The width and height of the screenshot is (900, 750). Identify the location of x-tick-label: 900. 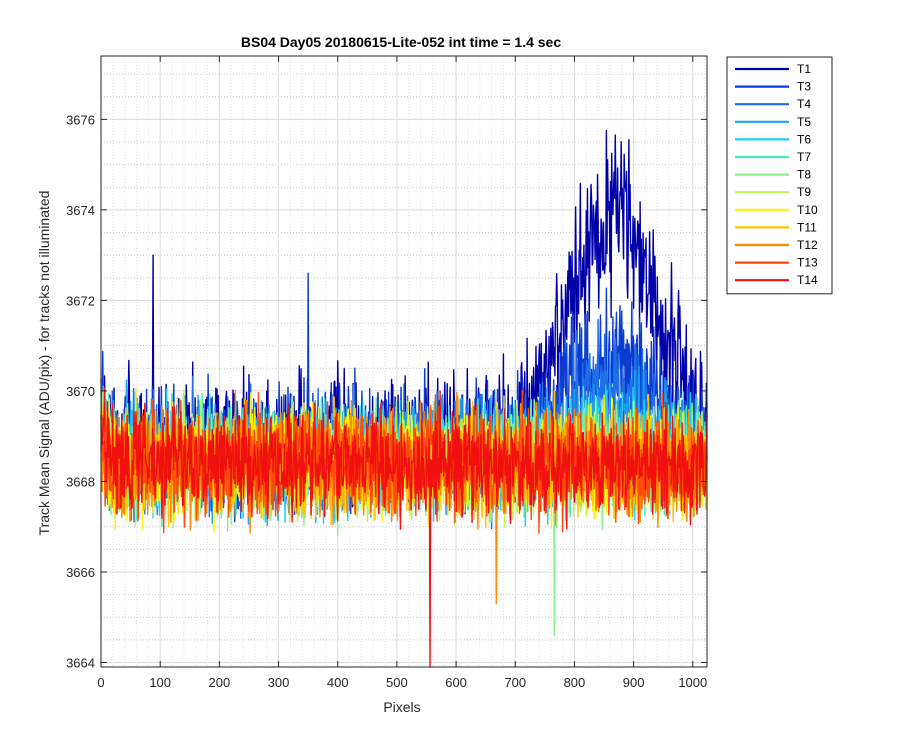
(634, 682).